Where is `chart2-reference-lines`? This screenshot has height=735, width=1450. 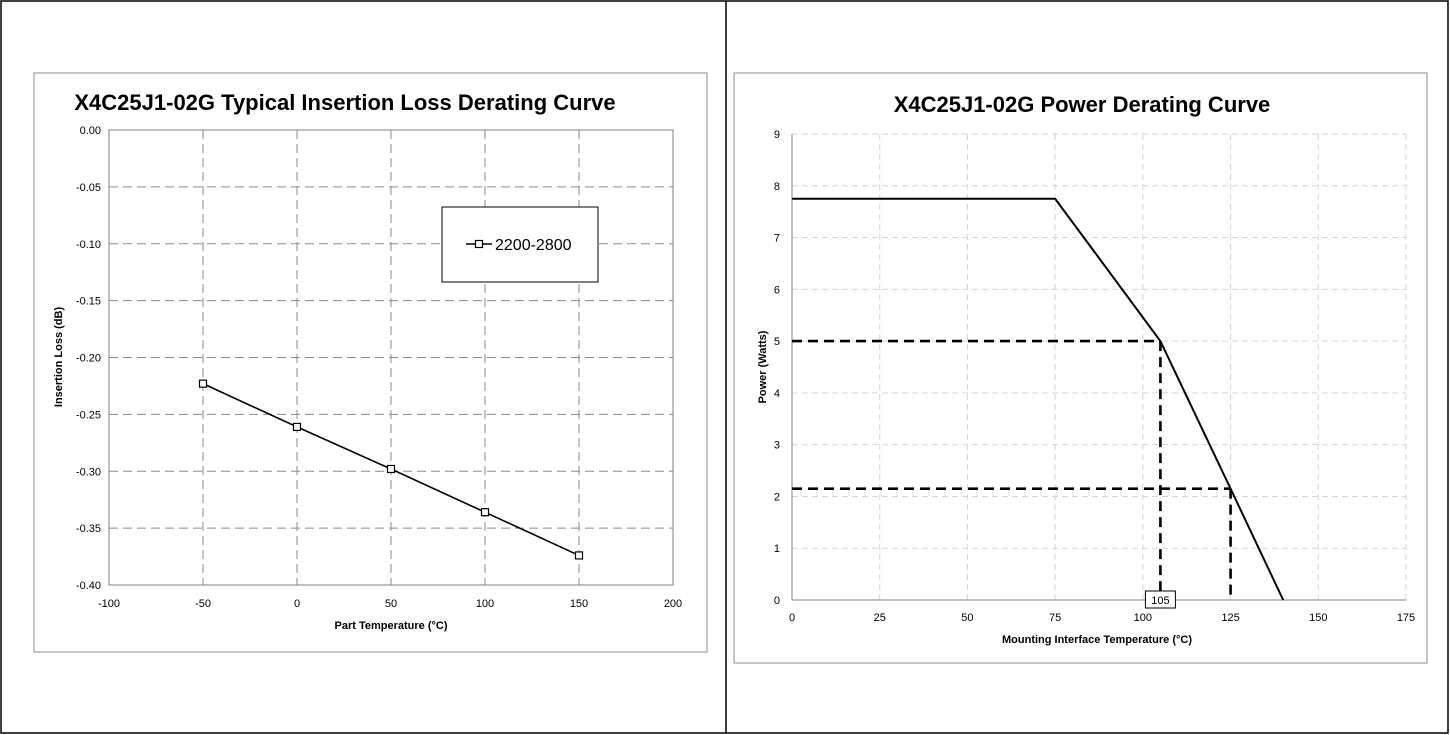 chart2-reference-lines is located at coordinates (1012, 469).